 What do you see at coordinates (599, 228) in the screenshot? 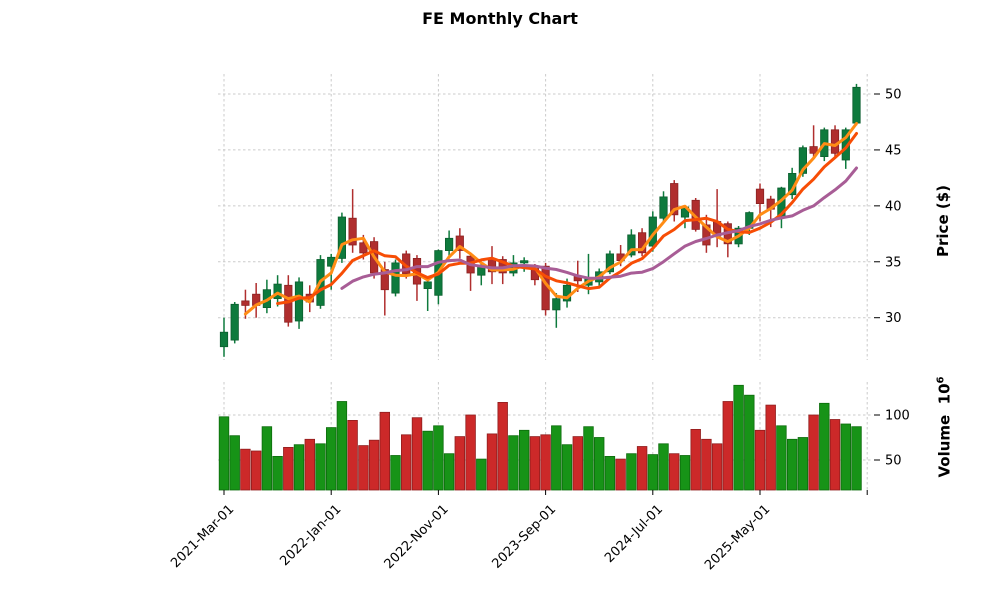
I see `ma-12-line` at bounding box center [599, 228].